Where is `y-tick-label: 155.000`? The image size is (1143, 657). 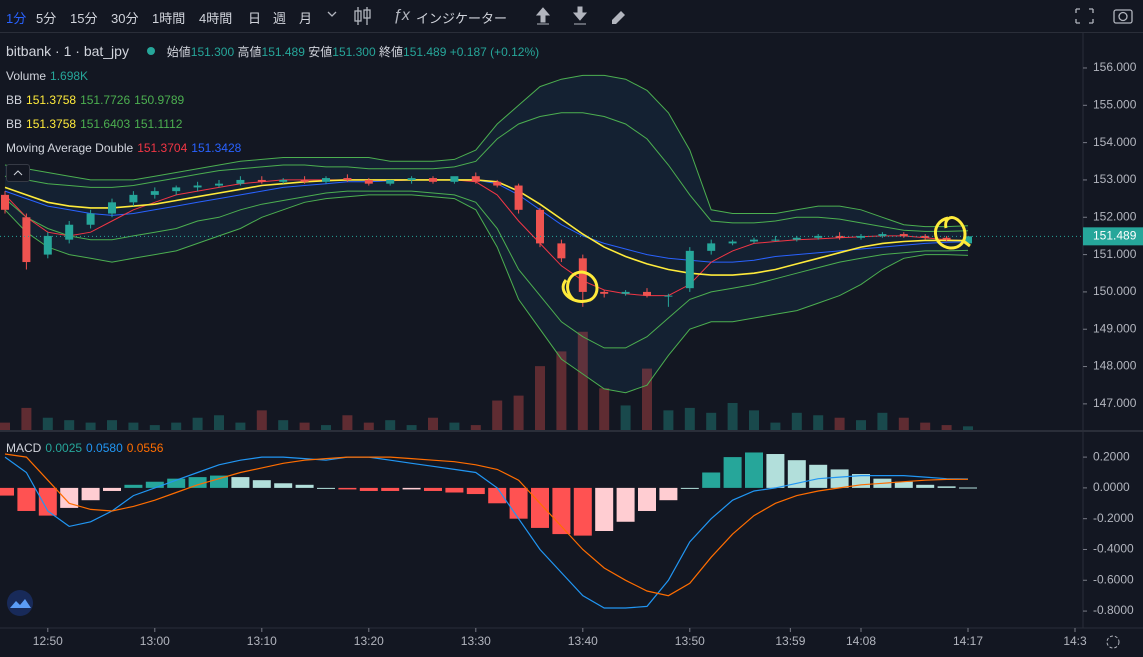 y-tick-label: 155.000 is located at coordinates (1115, 104).